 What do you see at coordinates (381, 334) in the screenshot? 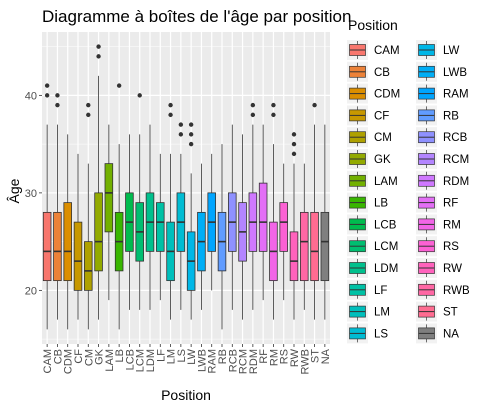
I see `legend-label: LS` at bounding box center [381, 334].